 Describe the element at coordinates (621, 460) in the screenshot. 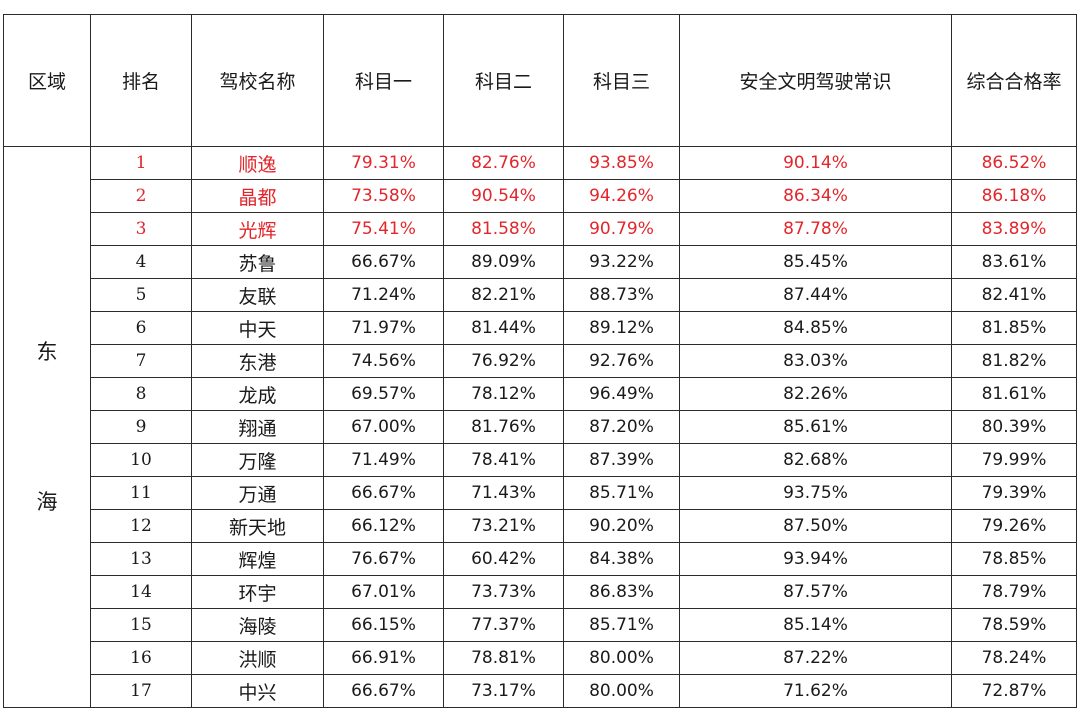

I see `subject-three-cell: 87.39%` at that location.